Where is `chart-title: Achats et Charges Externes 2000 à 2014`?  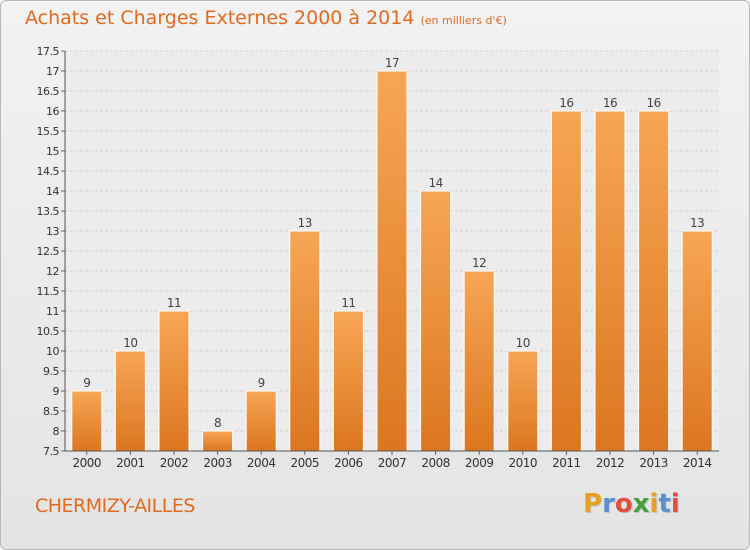 chart-title: Achats et Charges Externes 2000 à 2014 is located at coordinates (220, 18).